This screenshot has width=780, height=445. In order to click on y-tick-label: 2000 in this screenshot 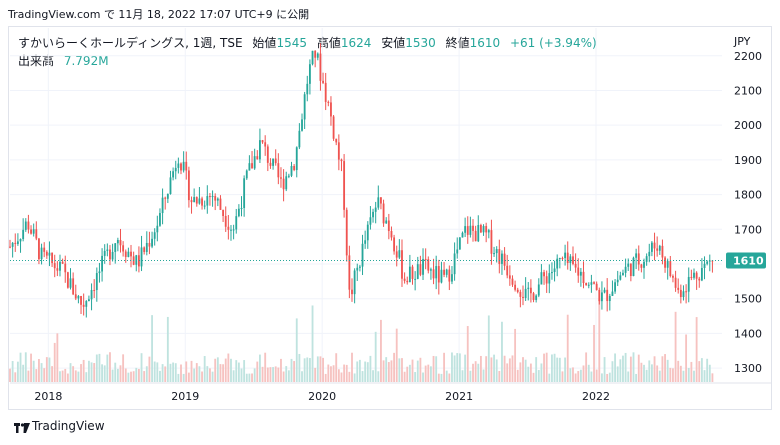, I will do `click(748, 125)`.